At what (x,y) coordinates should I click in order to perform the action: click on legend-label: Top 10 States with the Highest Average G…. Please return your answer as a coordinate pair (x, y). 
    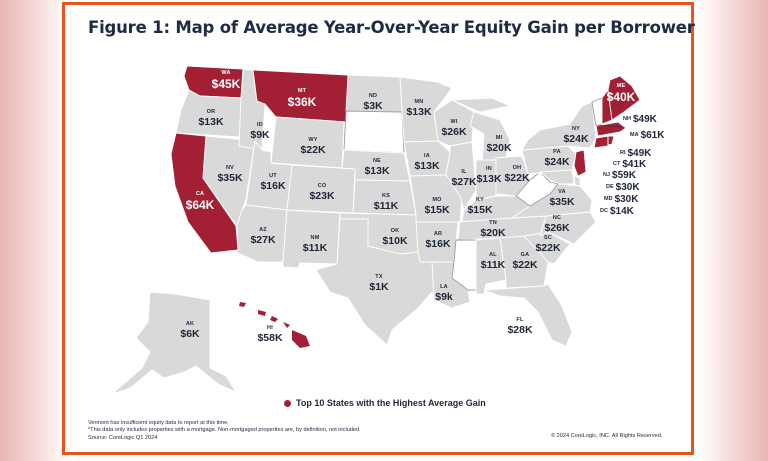
    Looking at the image, I should click on (391, 403).